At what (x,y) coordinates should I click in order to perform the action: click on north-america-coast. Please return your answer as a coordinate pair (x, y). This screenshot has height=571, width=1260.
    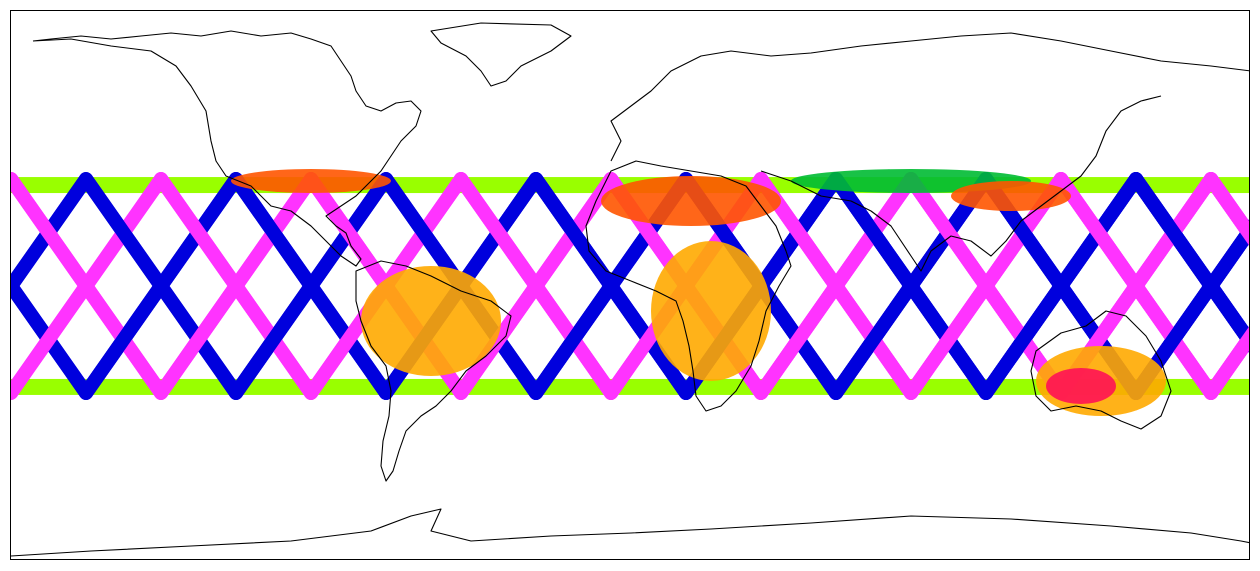
    Looking at the image, I should click on (227, 148).